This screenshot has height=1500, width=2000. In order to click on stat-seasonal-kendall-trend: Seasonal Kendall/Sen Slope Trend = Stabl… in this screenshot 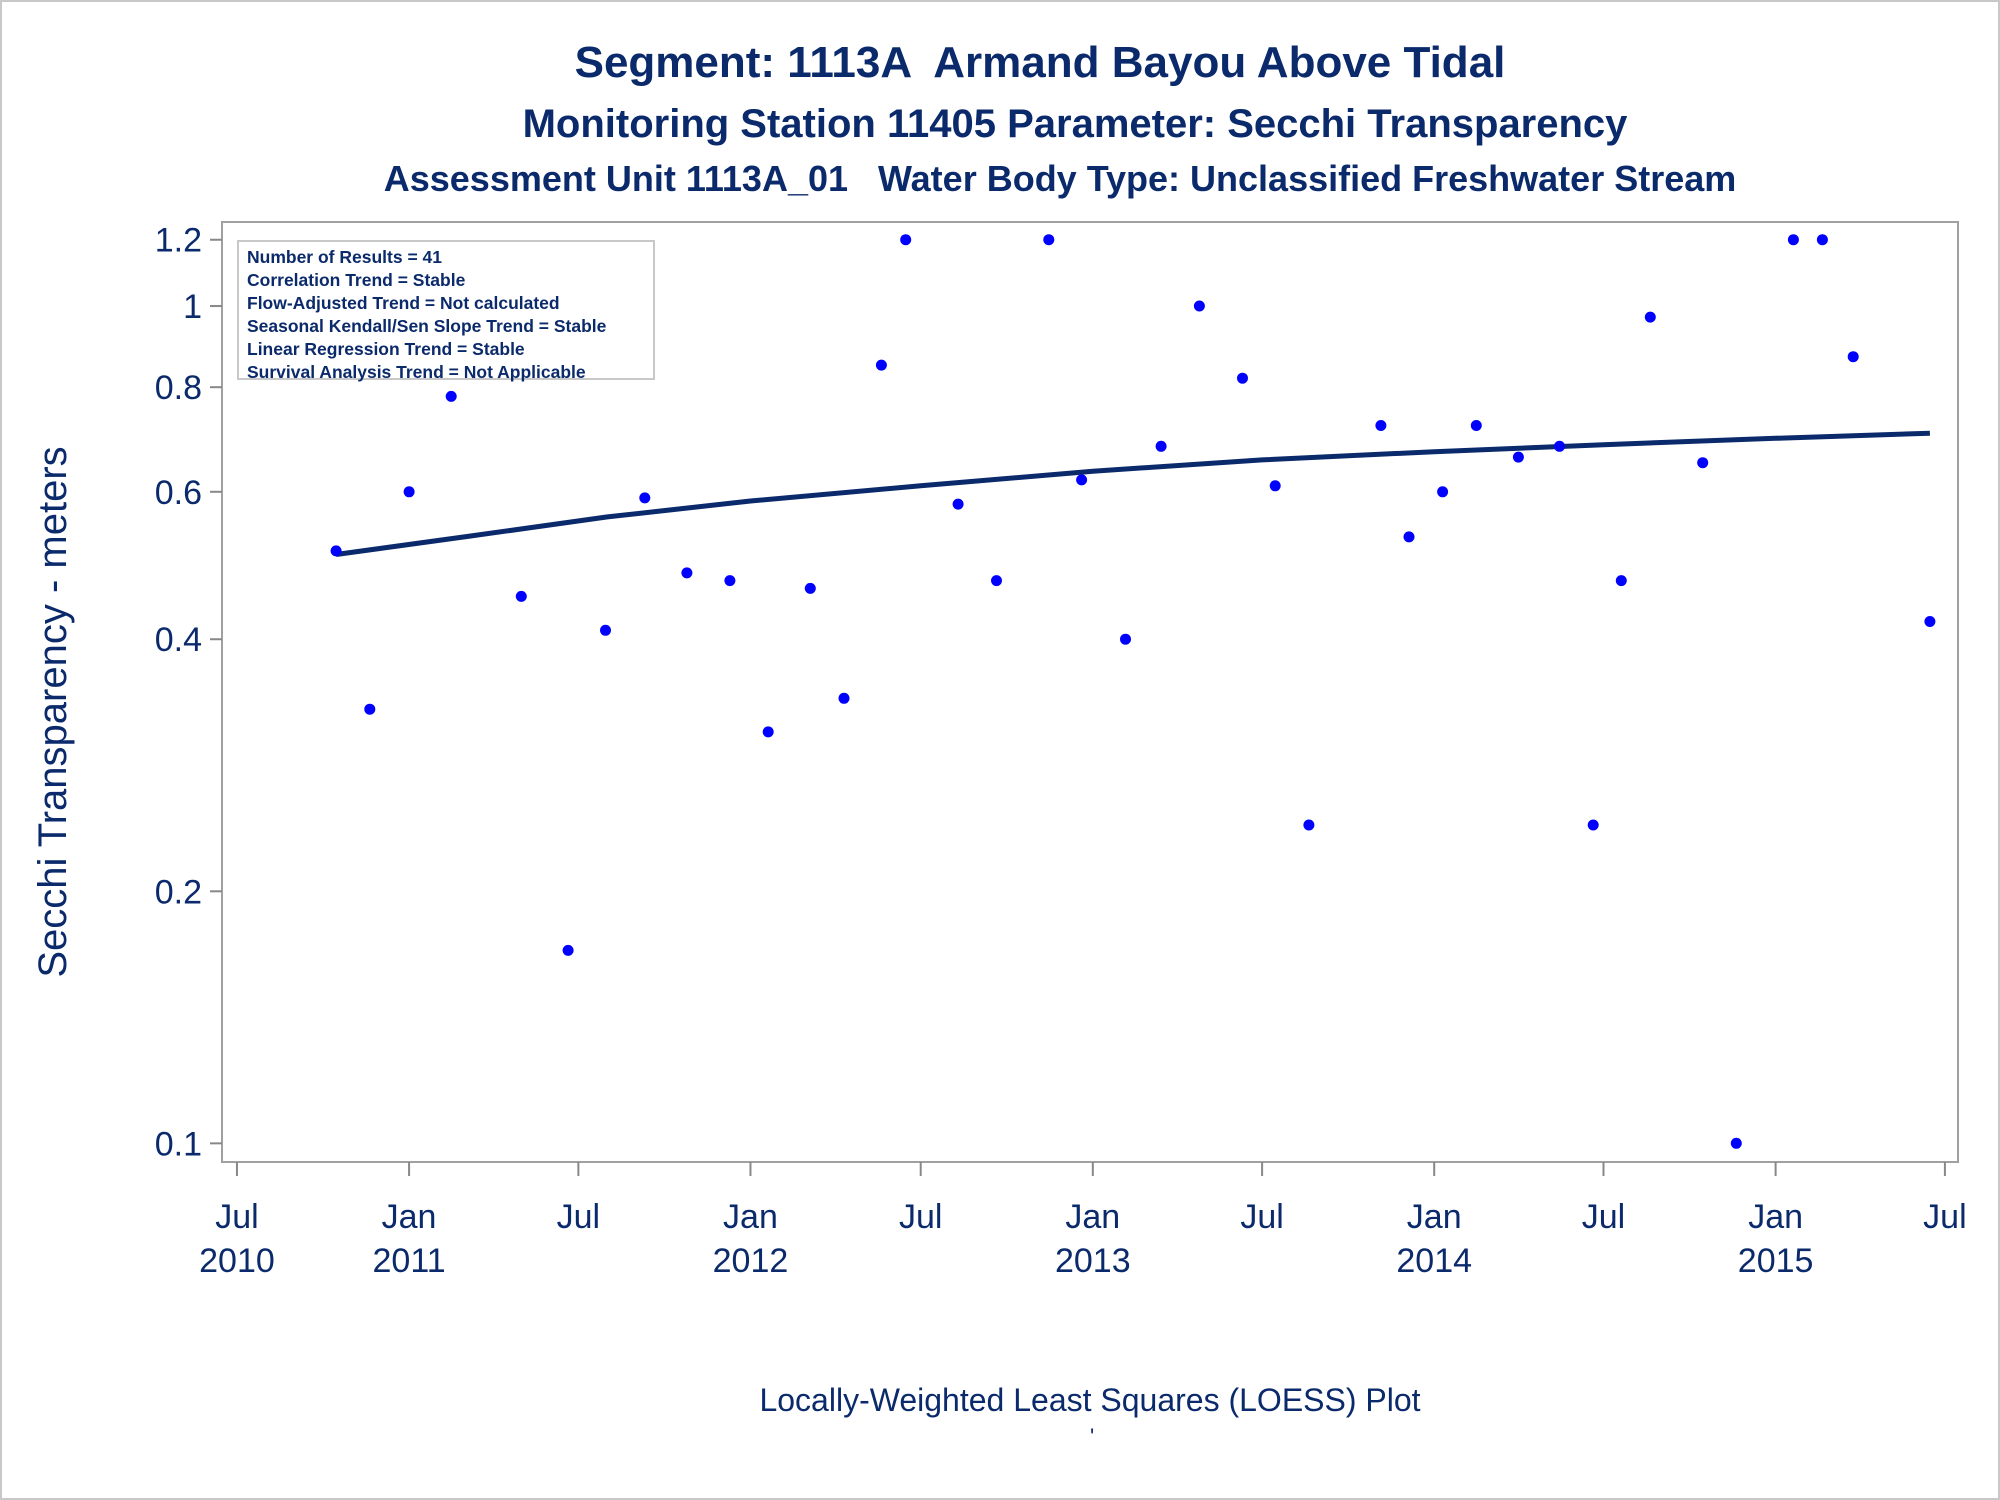, I will do `click(427, 326)`.